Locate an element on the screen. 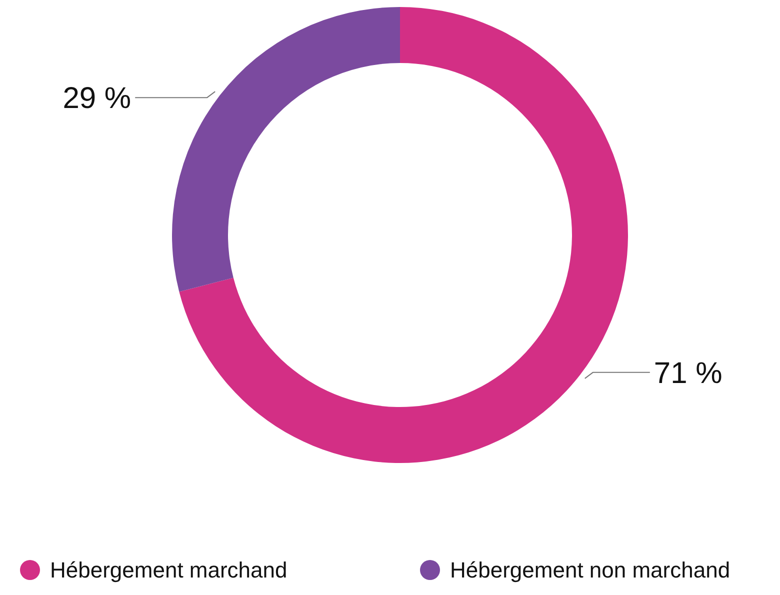  data-label: 71 % is located at coordinates (688, 373).